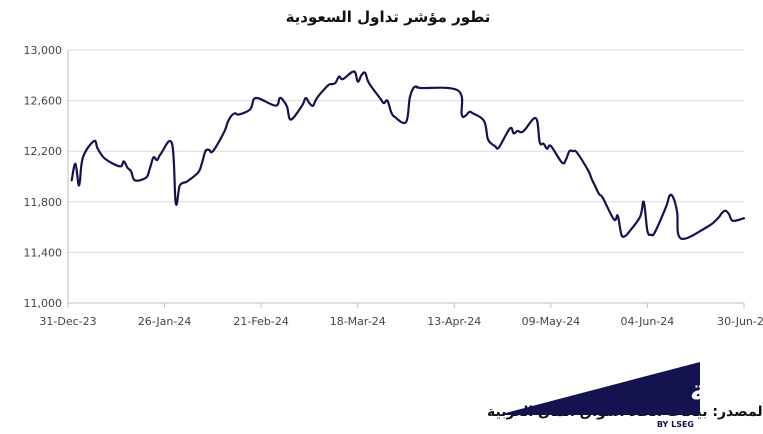  I want to click on x-tick-label: 13-Apr-24, so click(454, 321).